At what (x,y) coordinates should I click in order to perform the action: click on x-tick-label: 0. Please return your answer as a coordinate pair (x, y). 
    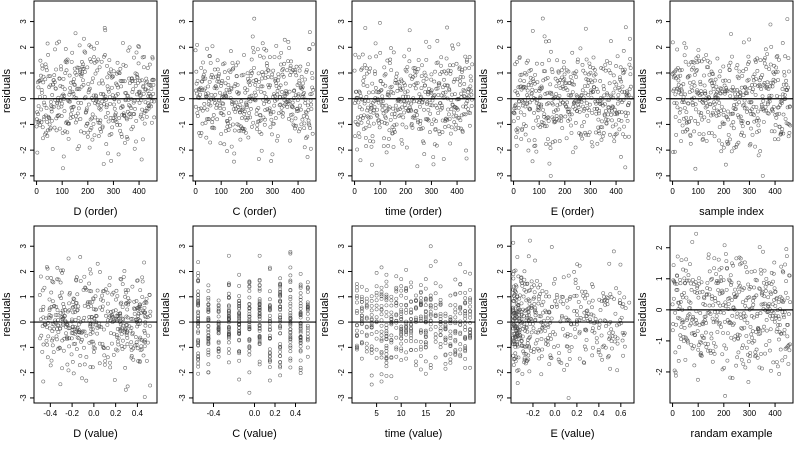
    Looking at the image, I should click on (36, 191).